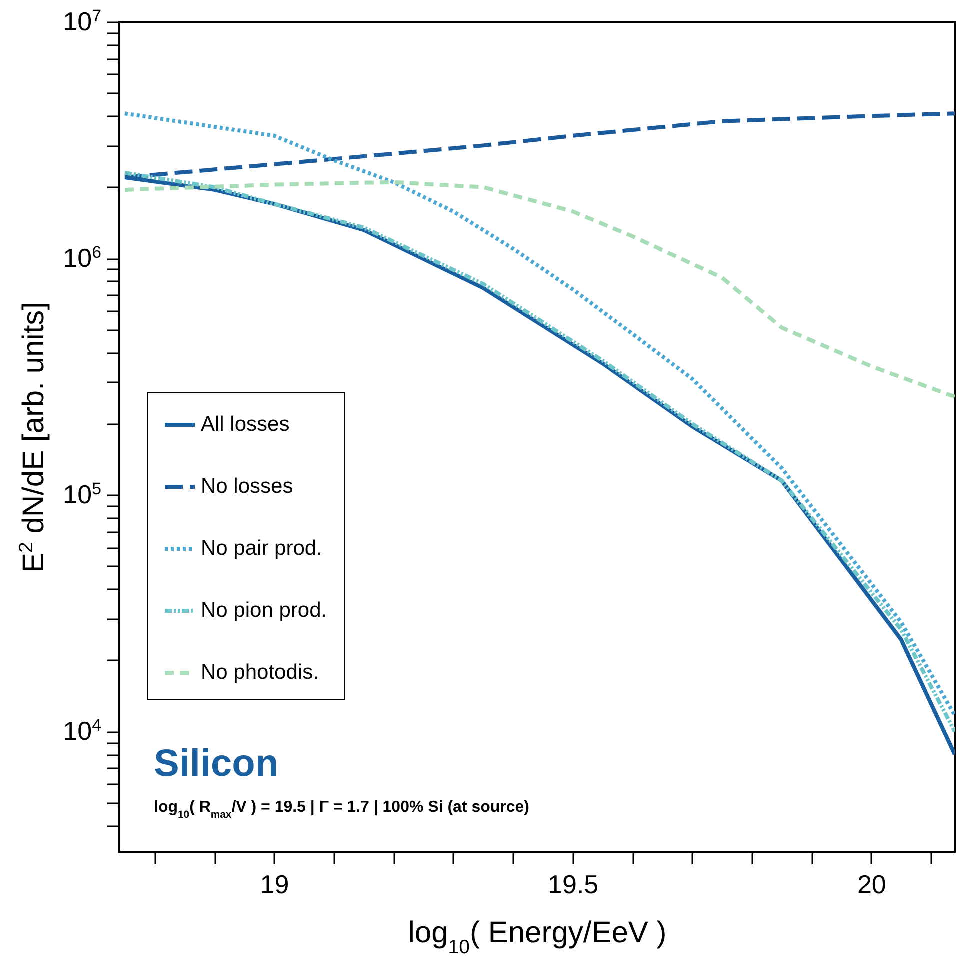 This screenshot has height=959, width=963. What do you see at coordinates (261, 548) in the screenshot?
I see `legend-label: No pair prod.` at bounding box center [261, 548].